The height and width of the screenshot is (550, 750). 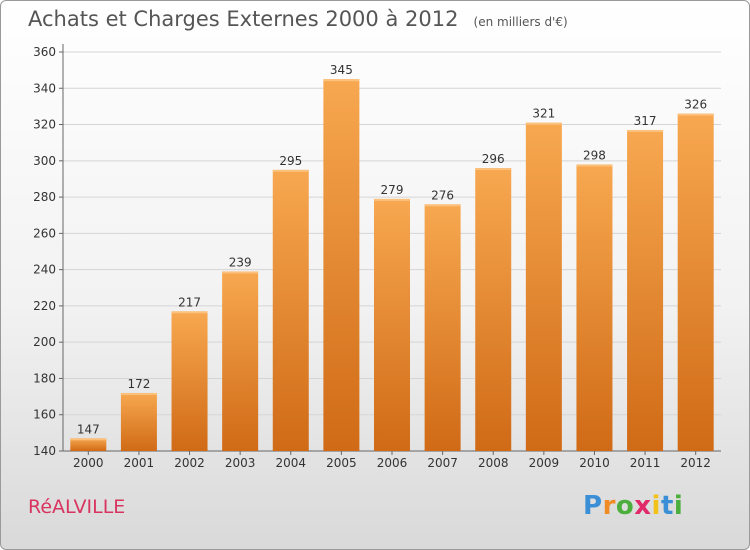 What do you see at coordinates (520, 22) in the screenshot?
I see `unit-note: (en milliers d'€)` at bounding box center [520, 22].